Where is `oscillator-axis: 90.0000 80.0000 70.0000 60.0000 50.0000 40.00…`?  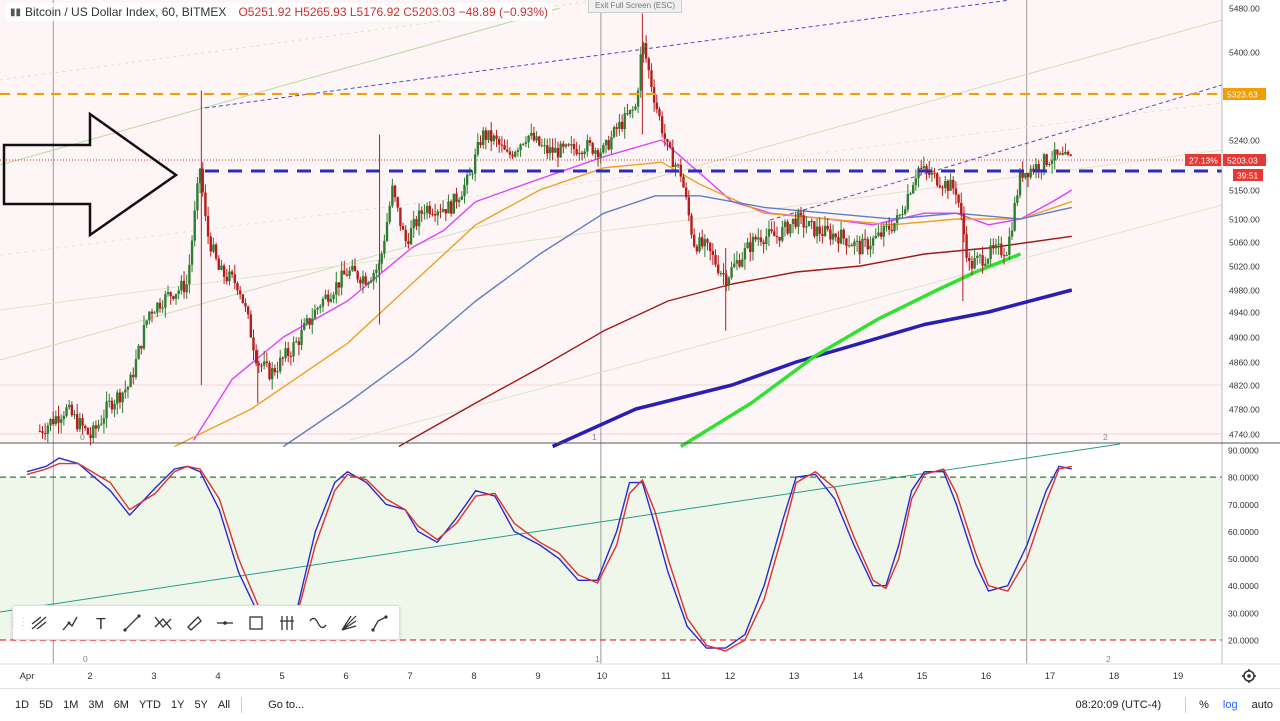 oscillator-axis: 90.0000 80.0000 70.0000 60.0000 50.0000 40.00… is located at coordinates (1243, 546).